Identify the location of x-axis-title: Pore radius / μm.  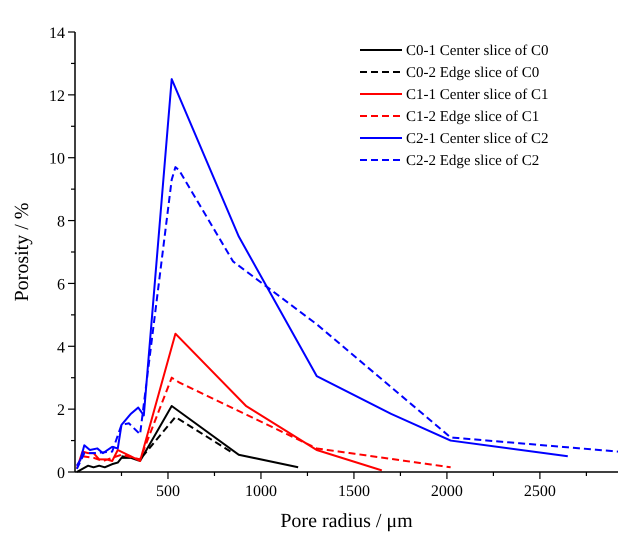
(347, 521).